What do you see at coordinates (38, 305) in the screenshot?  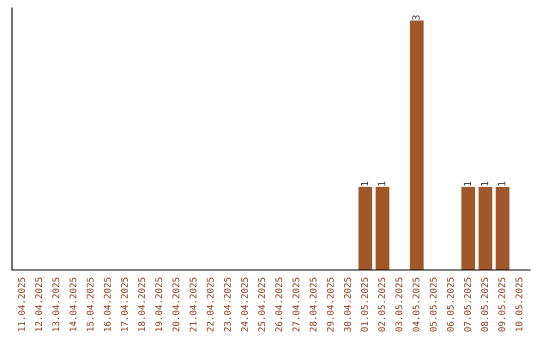 I see `x-tick-label: 12.04.2025` at bounding box center [38, 305].